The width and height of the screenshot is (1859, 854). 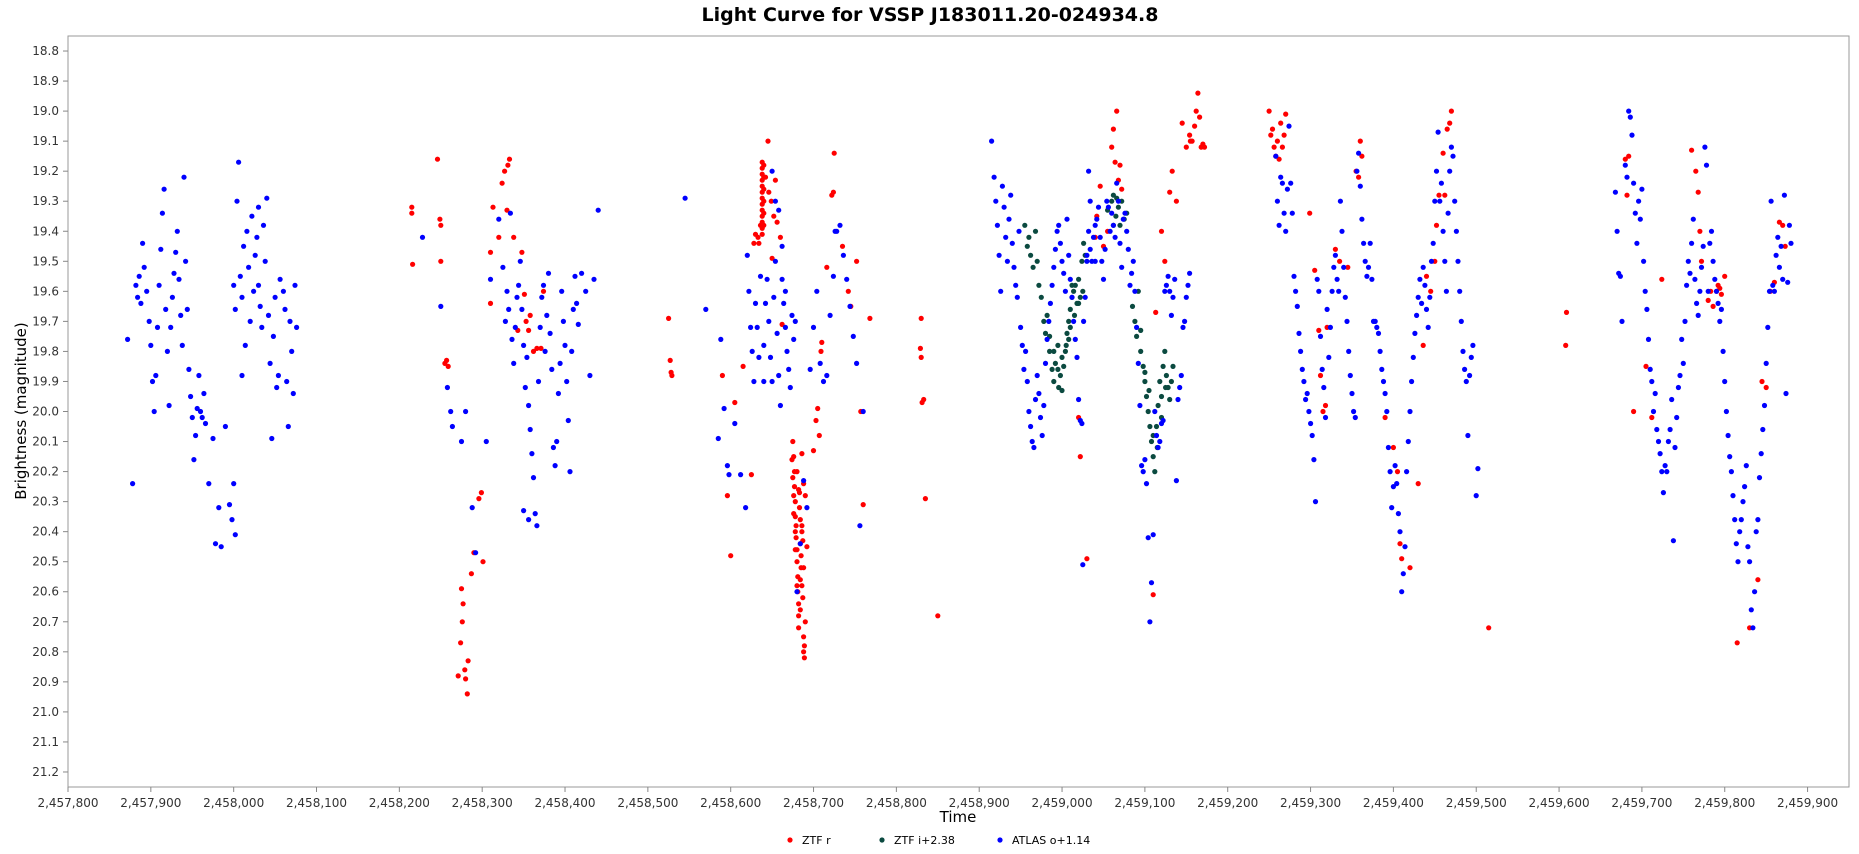 What do you see at coordinates (790, 840) in the screenshot?
I see `legend-marker` at bounding box center [790, 840].